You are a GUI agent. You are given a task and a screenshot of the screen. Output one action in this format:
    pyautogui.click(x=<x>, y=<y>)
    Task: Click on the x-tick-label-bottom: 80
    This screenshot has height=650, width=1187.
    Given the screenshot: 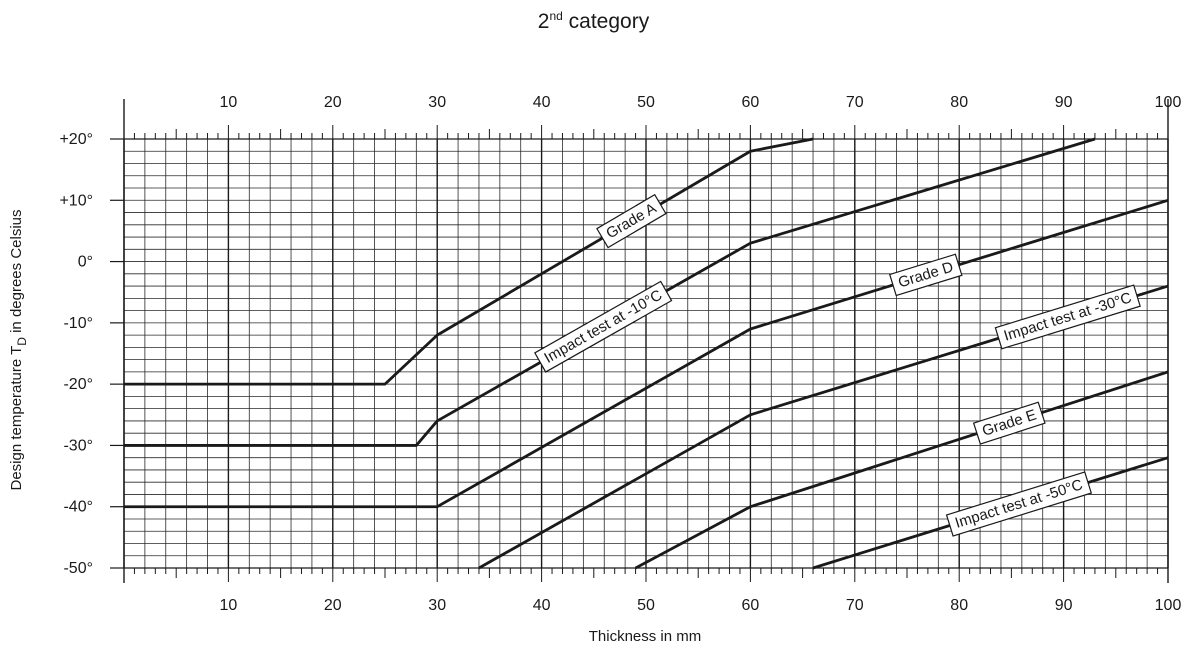 What is the action you would take?
    pyautogui.click(x=959, y=605)
    